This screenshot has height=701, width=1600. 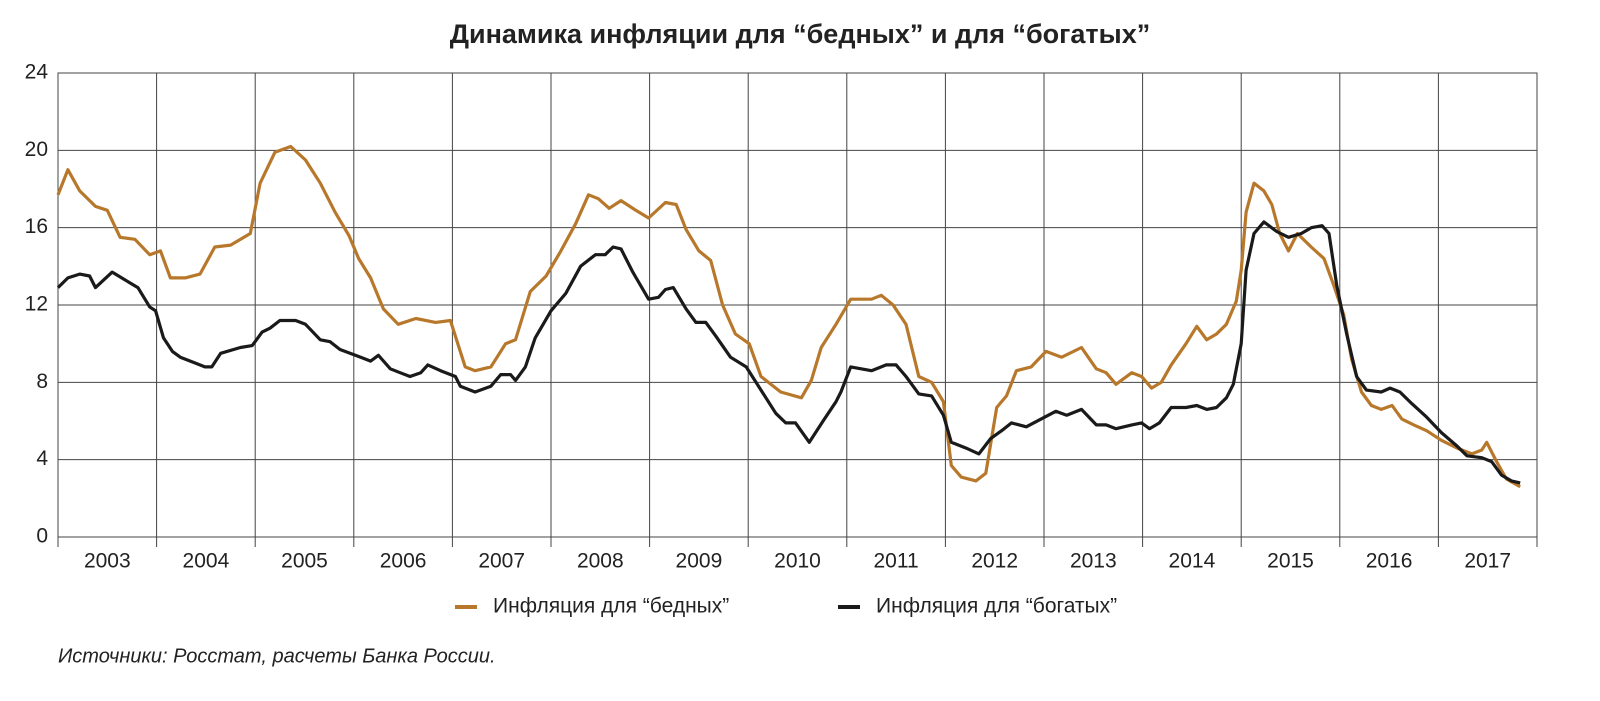 What do you see at coordinates (1192, 561) in the screenshot?
I see `x-tick-label: 2014` at bounding box center [1192, 561].